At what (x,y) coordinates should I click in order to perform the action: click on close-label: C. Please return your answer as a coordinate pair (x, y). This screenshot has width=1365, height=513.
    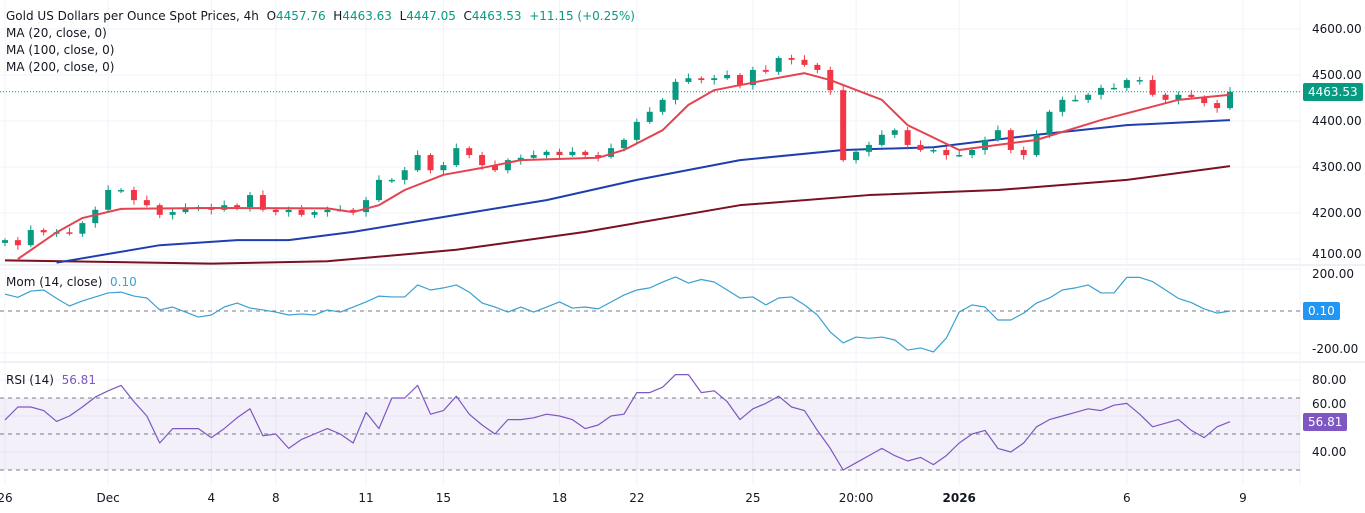
    Looking at the image, I should click on (467, 16).